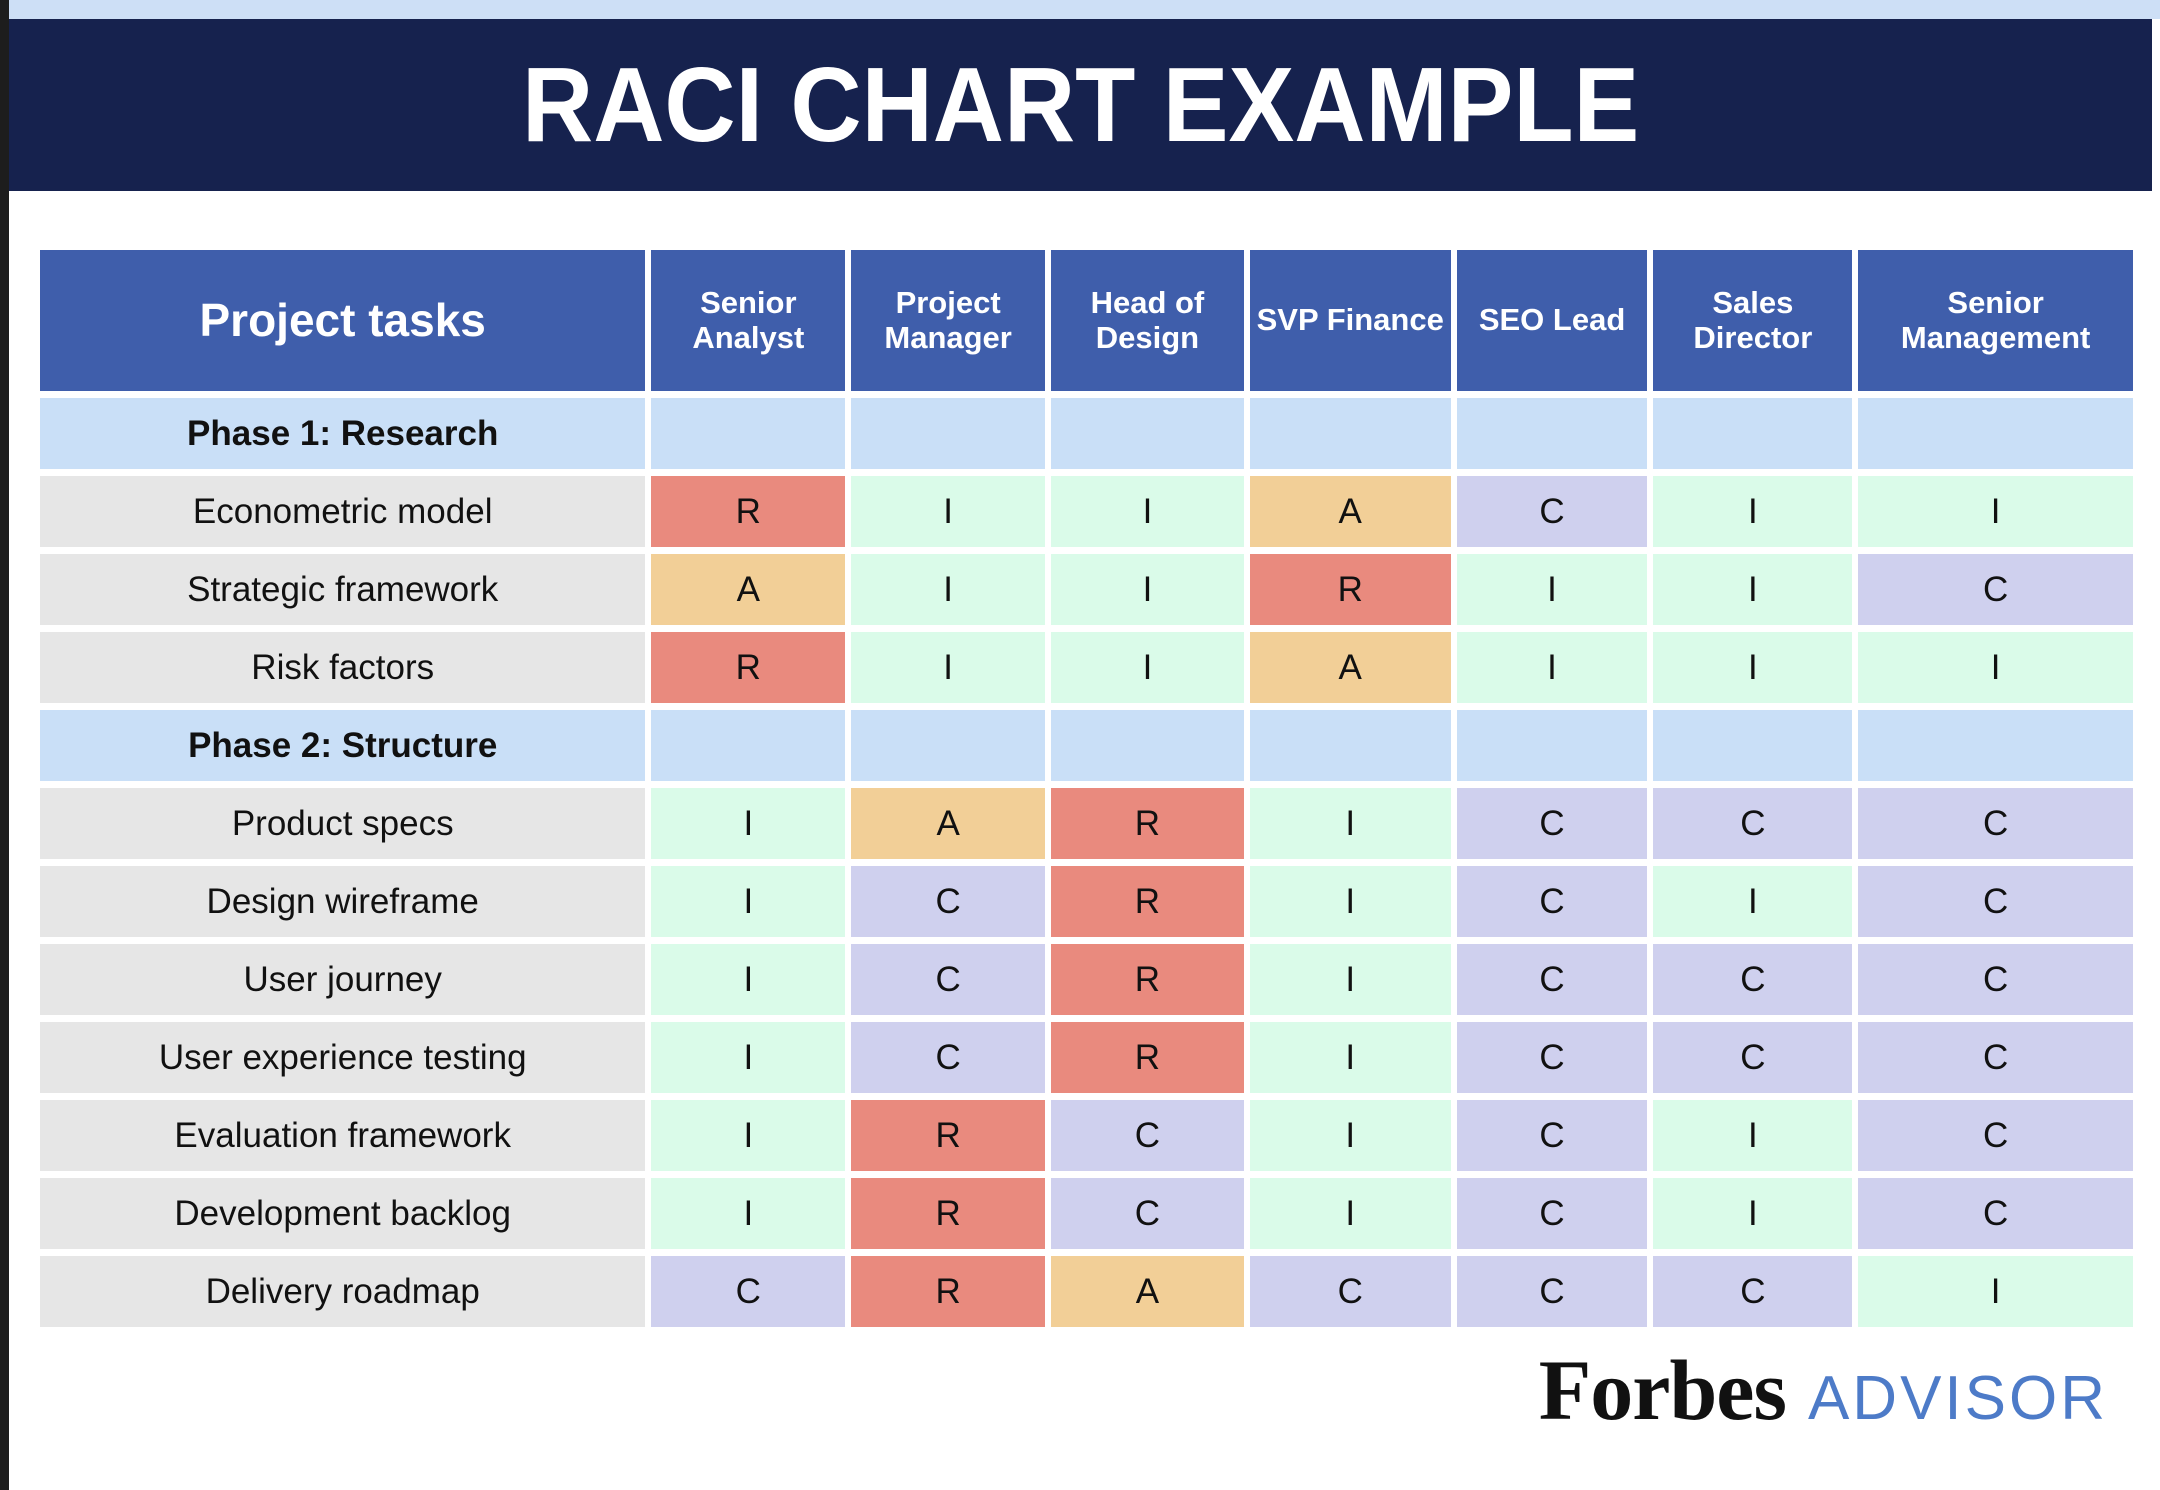 The image size is (2160, 1490). Describe the element at coordinates (343, 745) in the screenshot. I see `phase-row-label: Phase 2: Structure` at that location.